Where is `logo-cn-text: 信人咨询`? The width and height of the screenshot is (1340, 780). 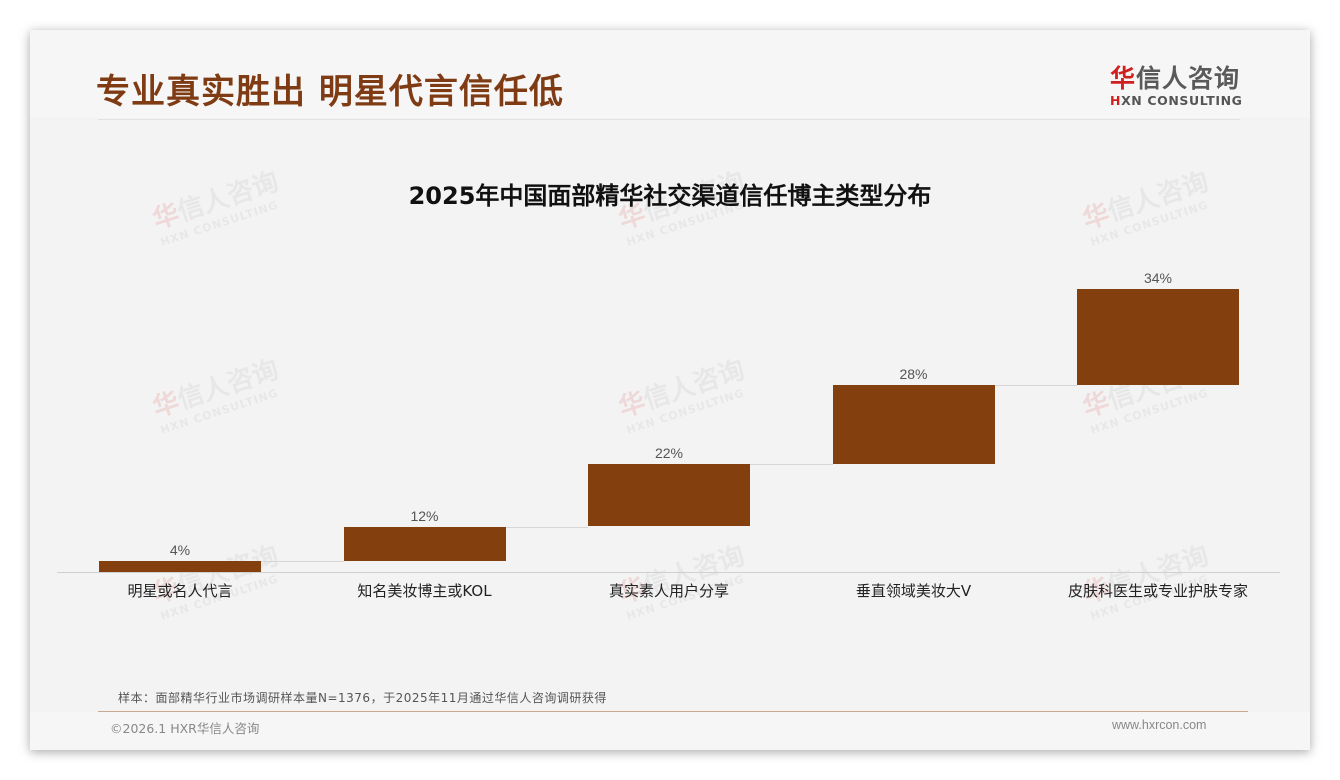
logo-cn-text: 信人咨询 is located at coordinates (1188, 78).